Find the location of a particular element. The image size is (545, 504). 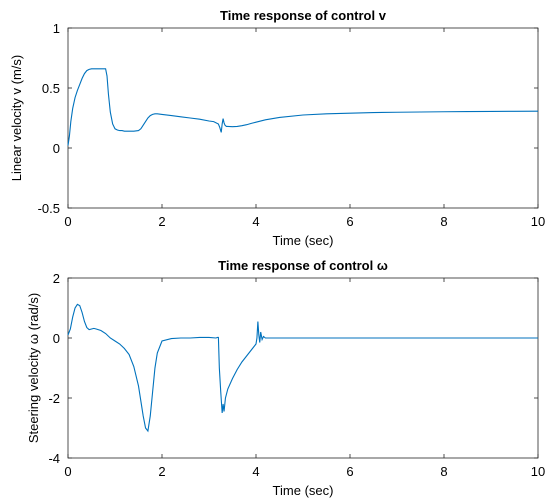

y-tick-label-velocity: 1 is located at coordinates (56, 28).